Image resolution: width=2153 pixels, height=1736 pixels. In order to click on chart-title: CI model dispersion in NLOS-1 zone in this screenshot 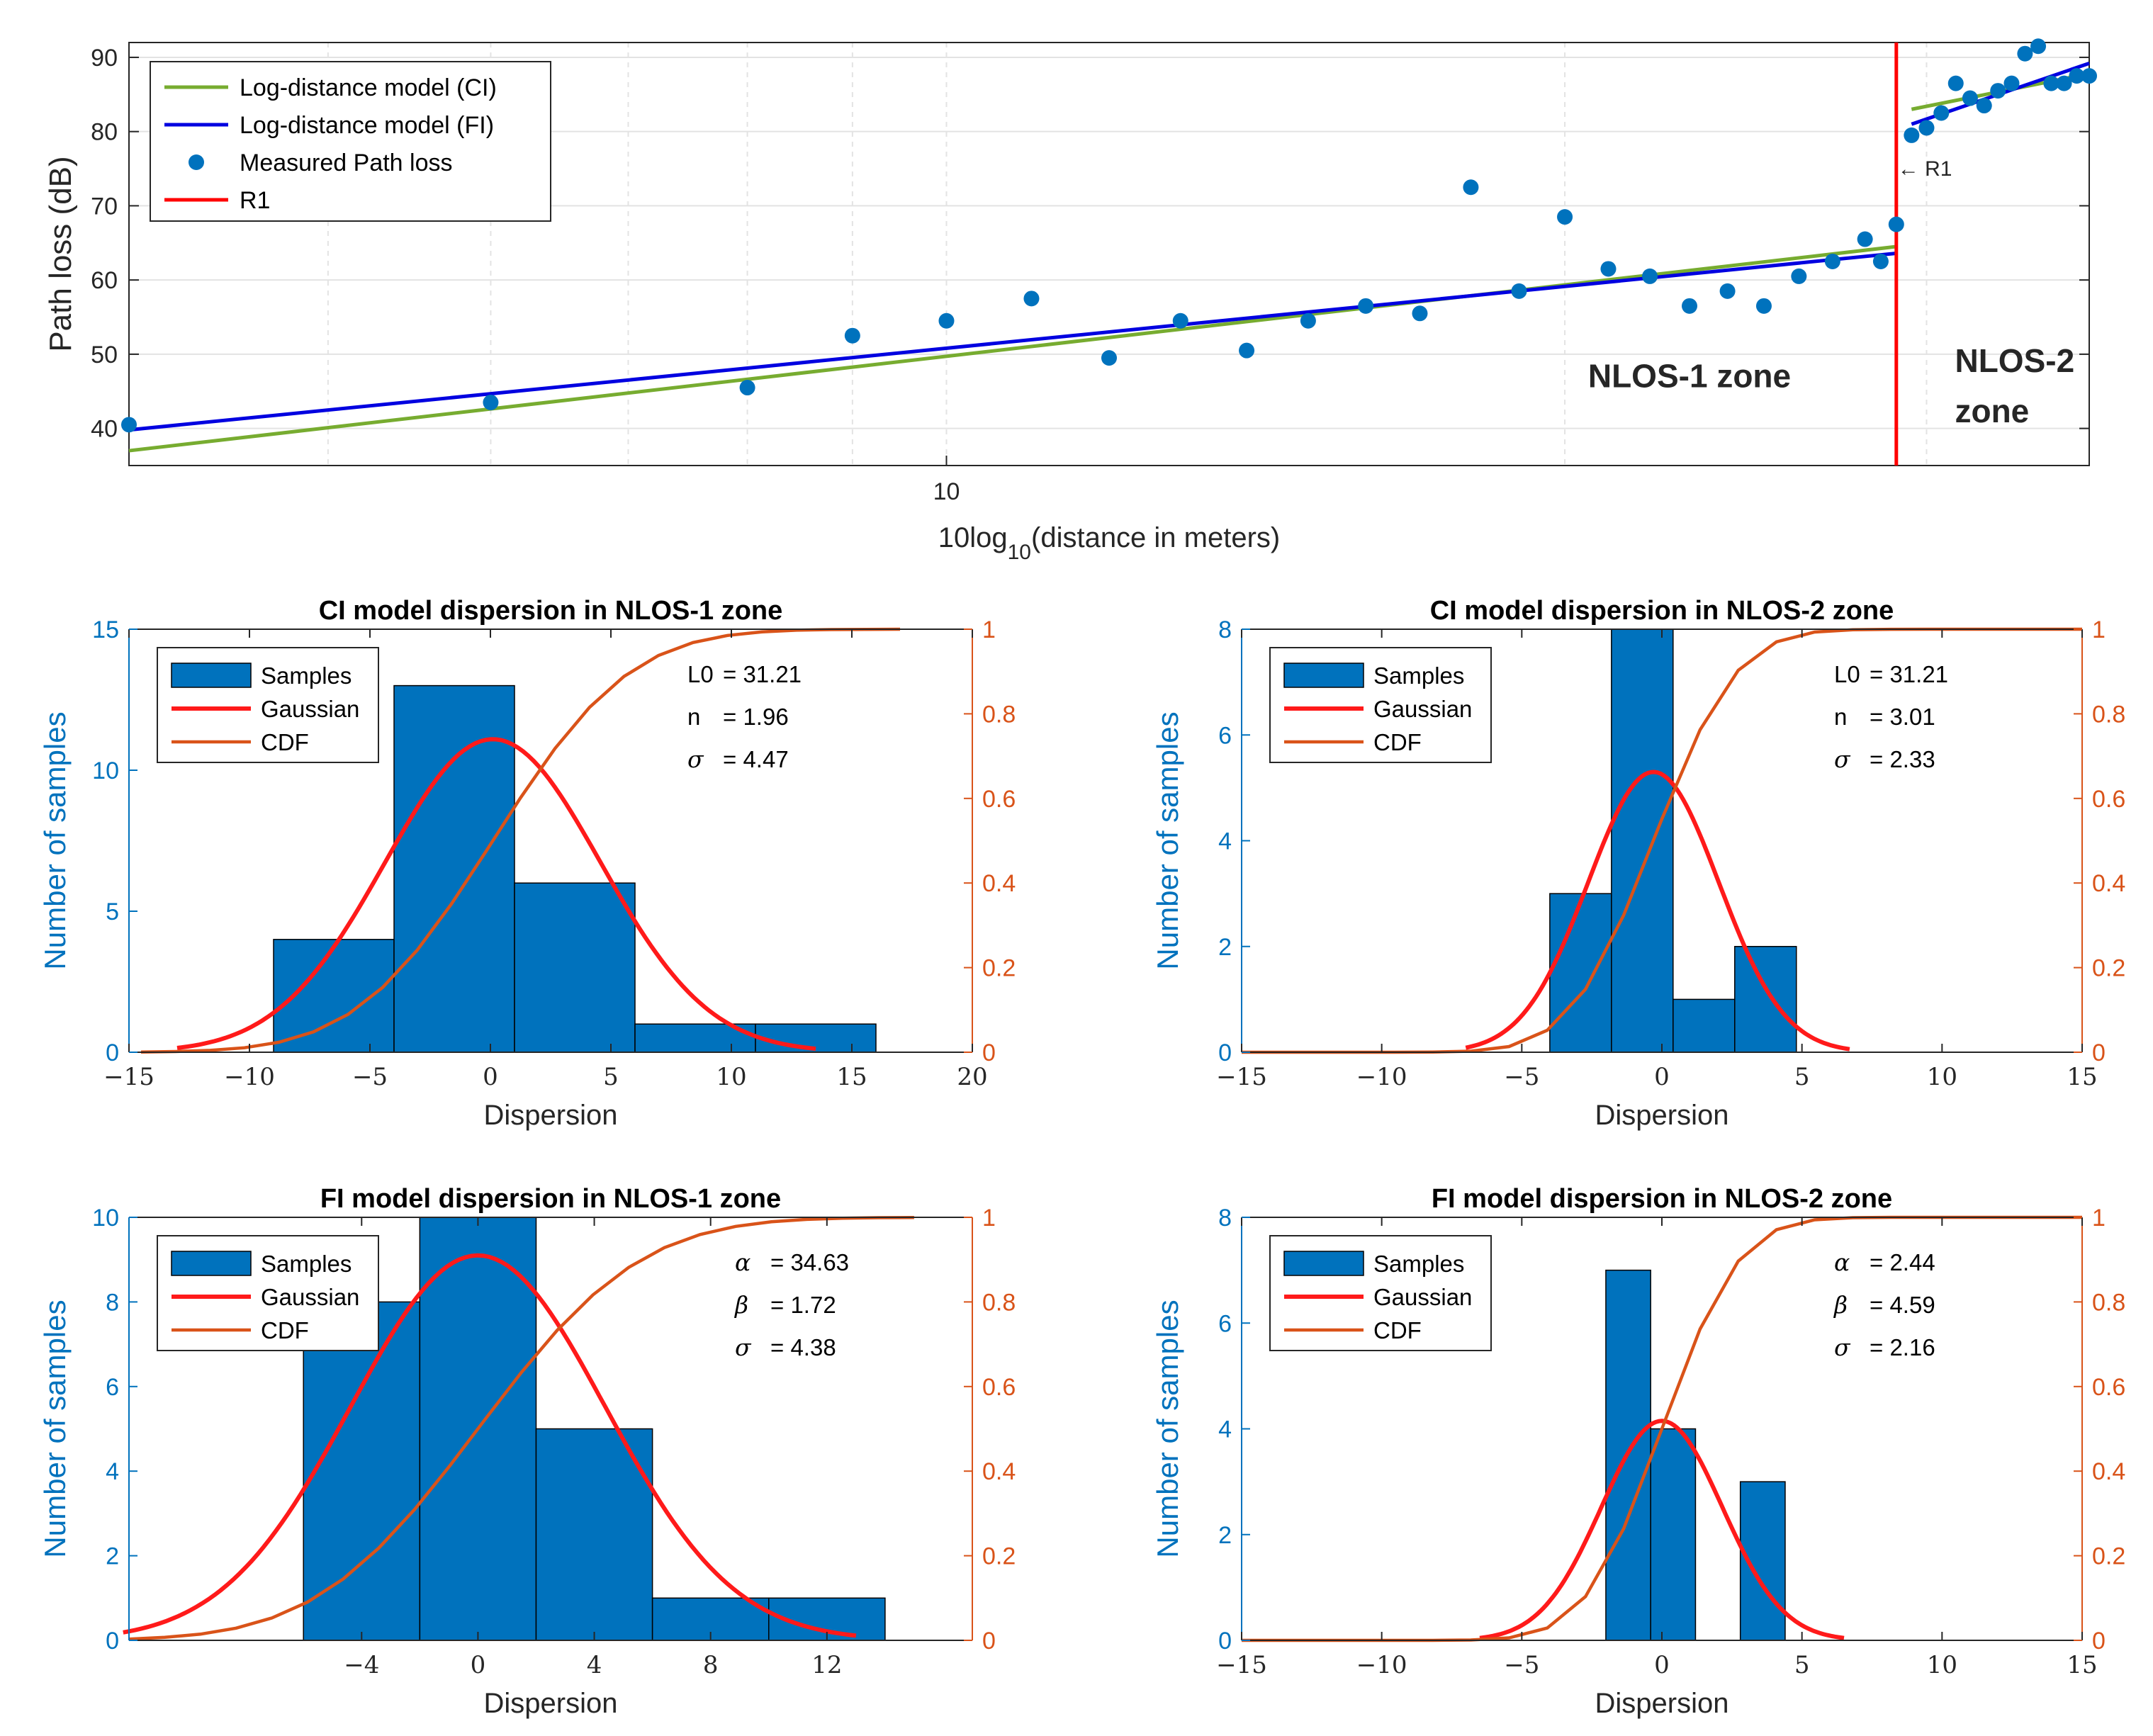, I will do `click(551, 611)`.